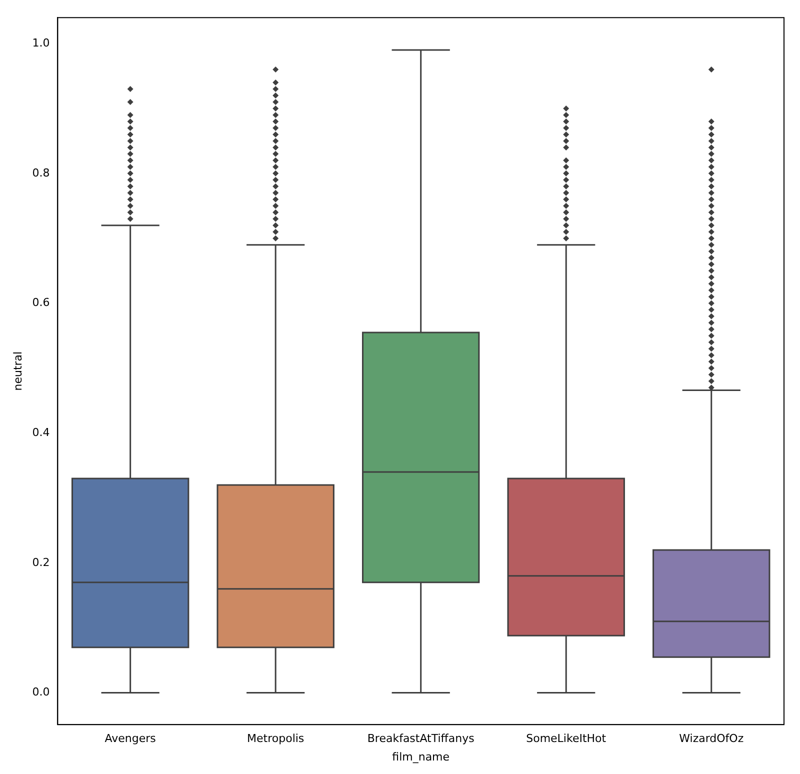 The image size is (800, 774). Describe the element at coordinates (41, 173) in the screenshot. I see `y-tick-label: 0.8` at that location.